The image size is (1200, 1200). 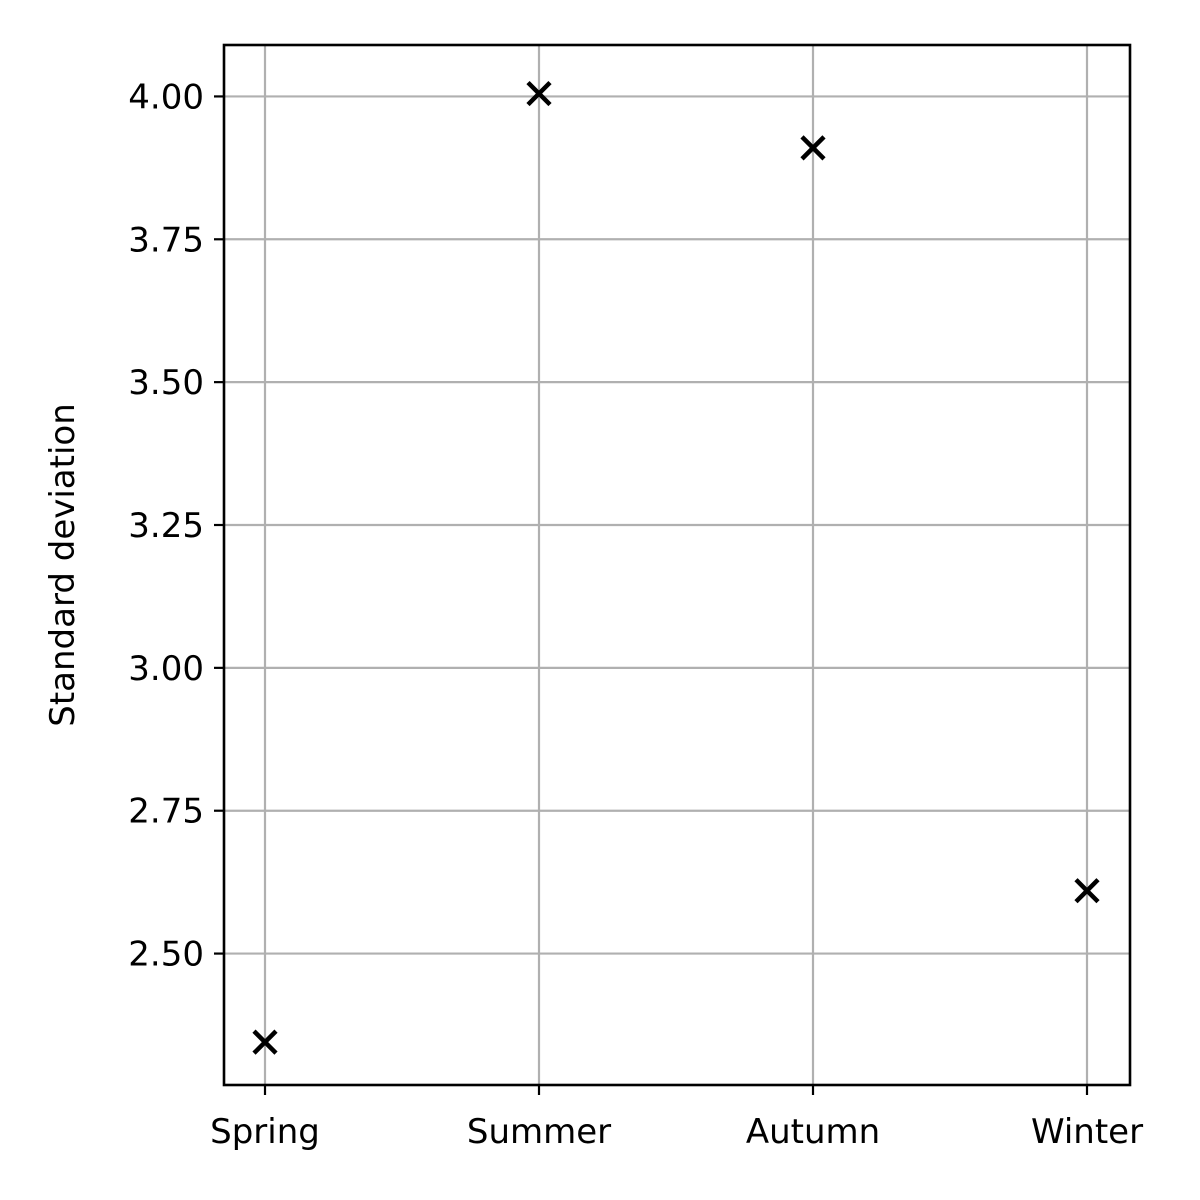 What do you see at coordinates (265, 1132) in the screenshot?
I see `x-tick-label: Spring` at bounding box center [265, 1132].